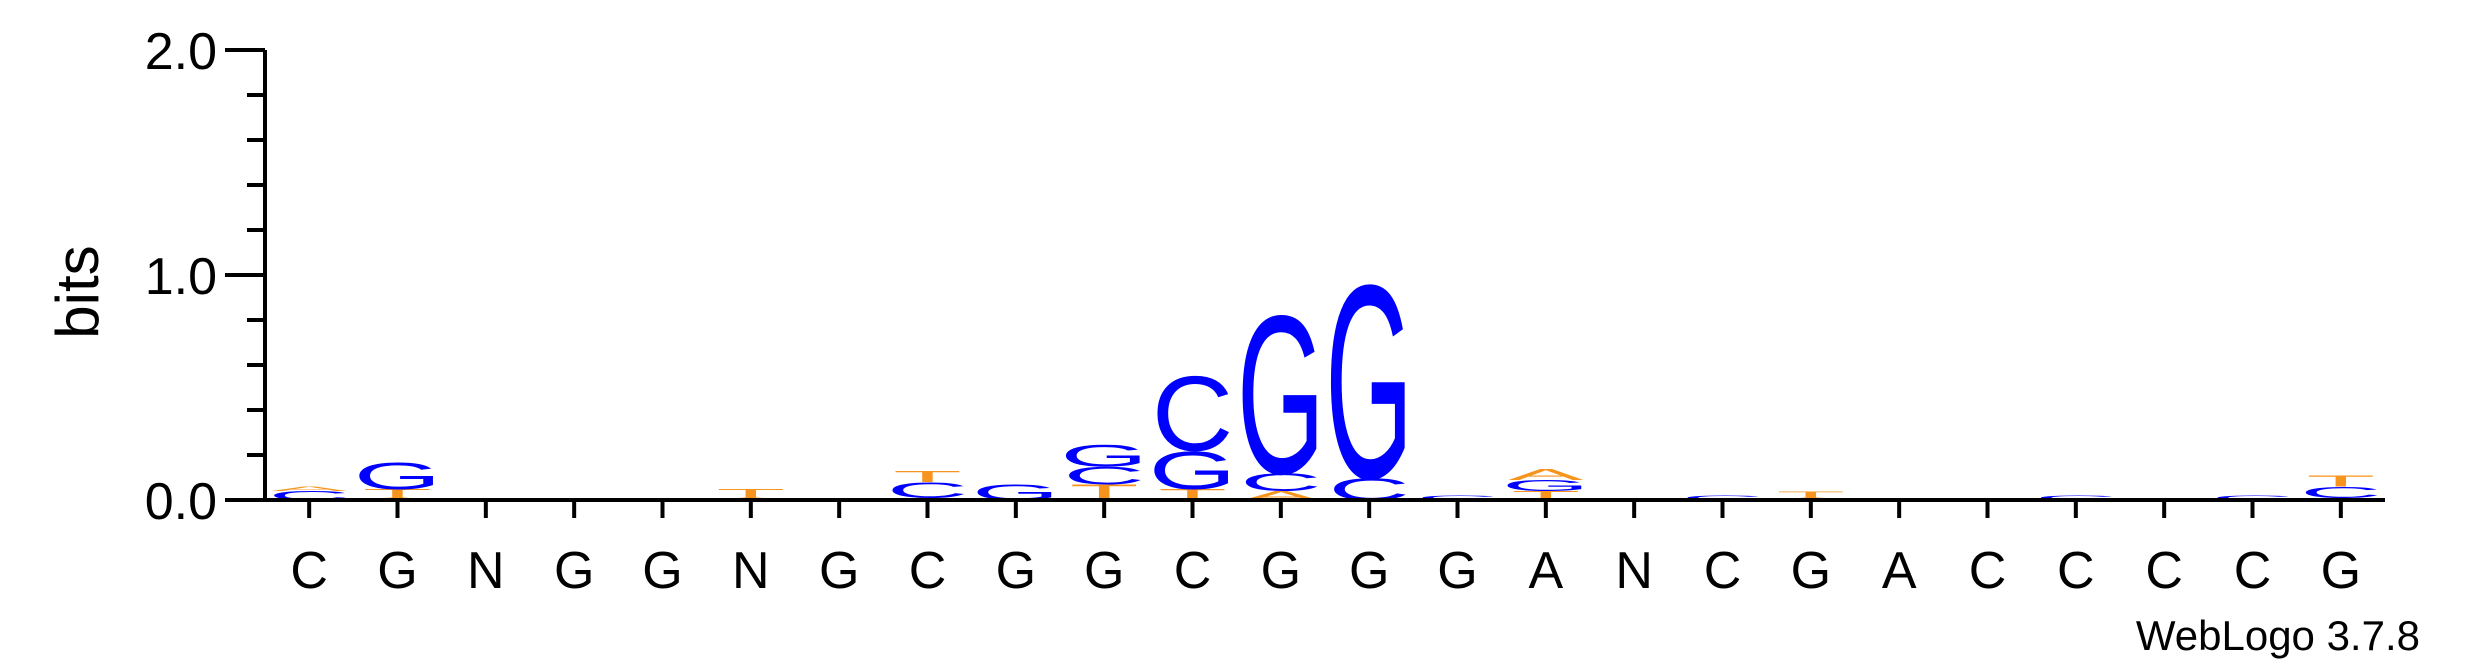  What do you see at coordinates (181, 52) in the screenshot?
I see `y-tick-label: 2.0` at bounding box center [181, 52].